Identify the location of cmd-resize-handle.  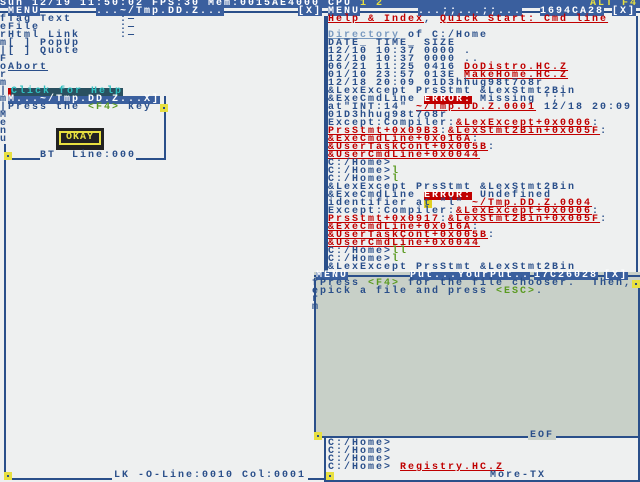
(330, 476).